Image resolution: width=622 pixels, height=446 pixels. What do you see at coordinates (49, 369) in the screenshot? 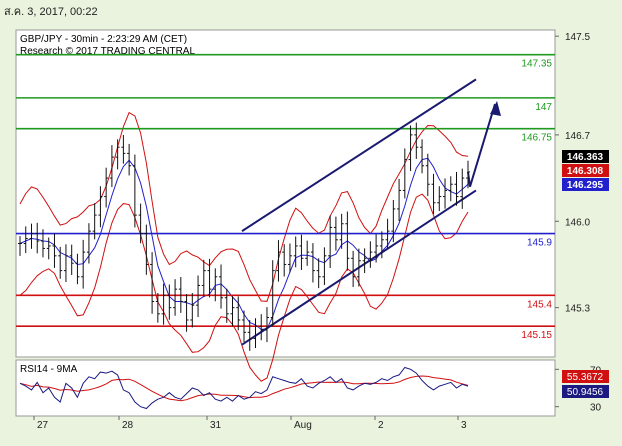
I see `rsi-title: RSI14 - 9MA` at bounding box center [49, 369].